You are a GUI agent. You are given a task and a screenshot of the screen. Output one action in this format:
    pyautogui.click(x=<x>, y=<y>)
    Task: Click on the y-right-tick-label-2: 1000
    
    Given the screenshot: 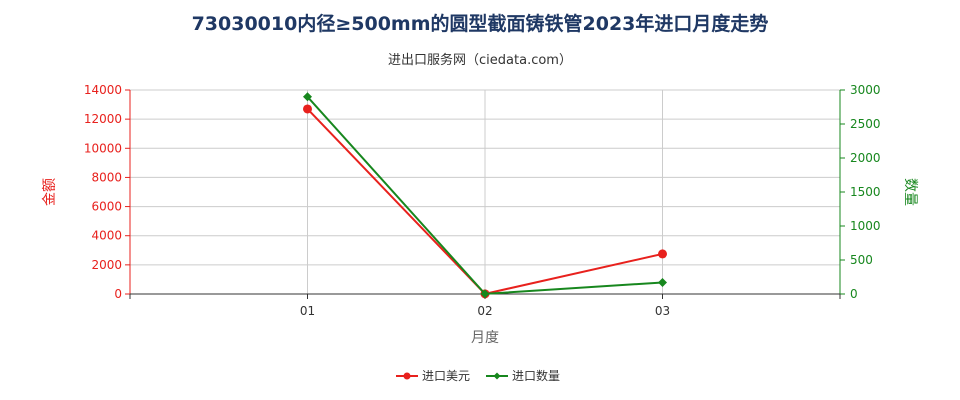 What is the action you would take?
    pyautogui.click(x=865, y=226)
    